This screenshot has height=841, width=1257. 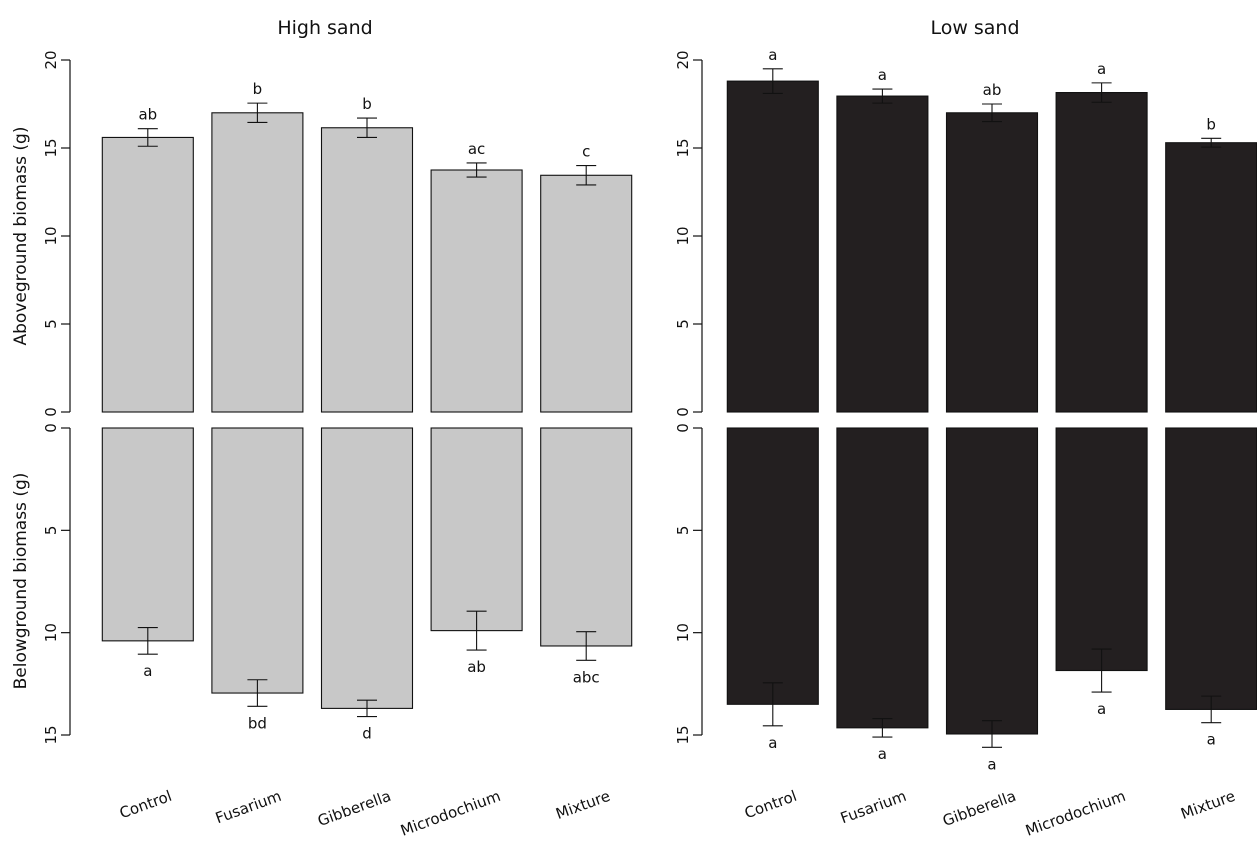 I want to click on significance-letter: abc, so click(x=586, y=677).